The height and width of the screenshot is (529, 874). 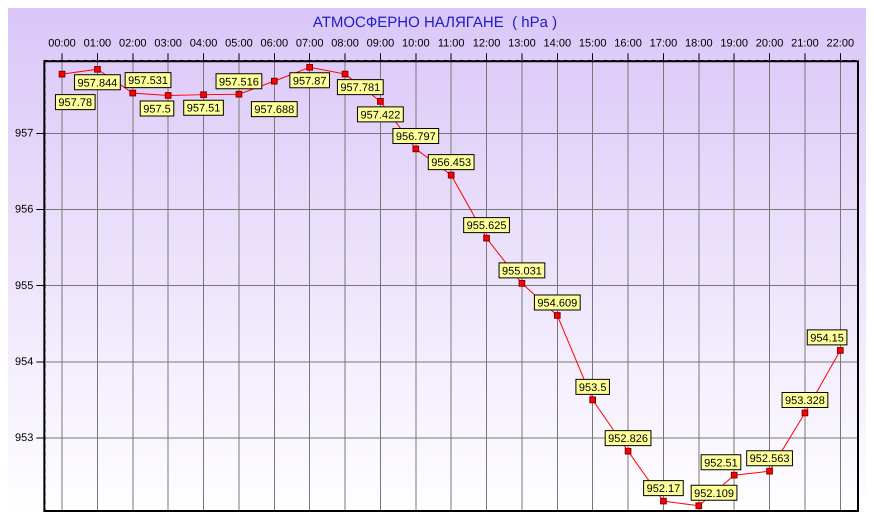 What do you see at coordinates (24, 362) in the screenshot?
I see `y-tick-label: 954` at bounding box center [24, 362].